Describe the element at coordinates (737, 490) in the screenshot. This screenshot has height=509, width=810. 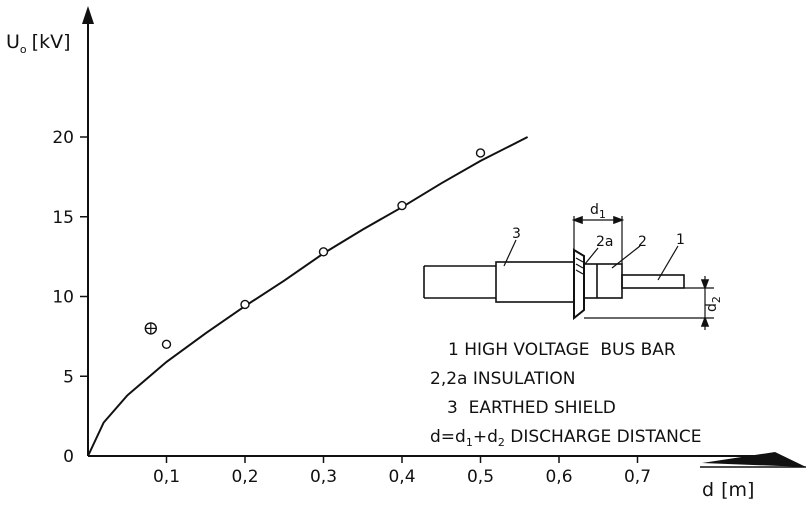
I see `x-axis-label-unit: [m]` at that location.